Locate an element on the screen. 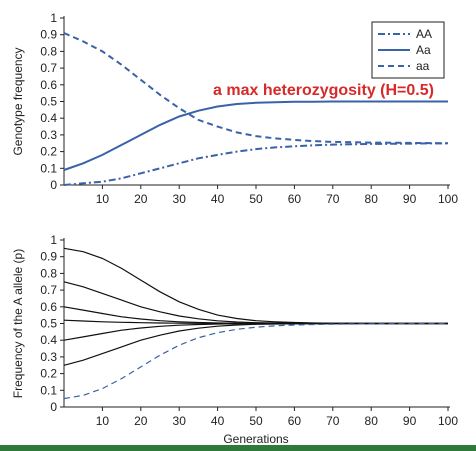 Image resolution: width=476 pixels, height=451 pixels. legend-label-aa: aa is located at coordinates (423, 66).